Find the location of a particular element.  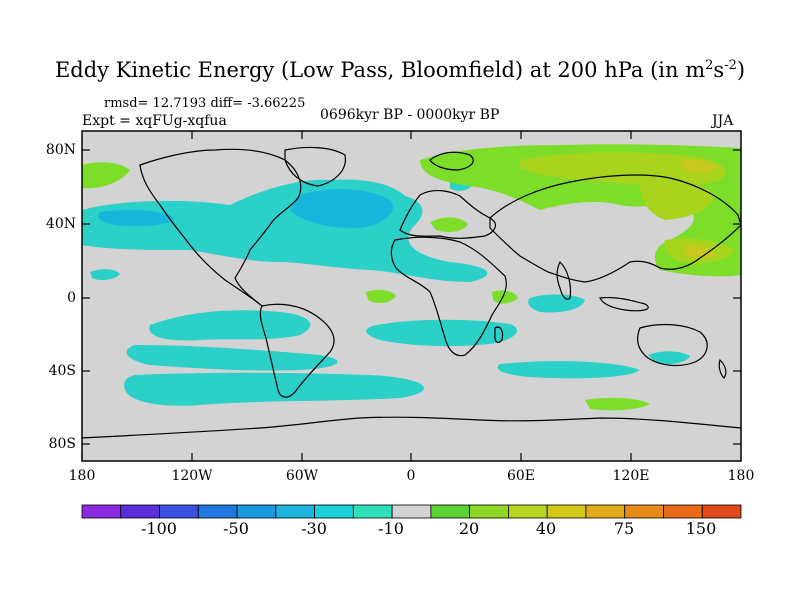

colorbar-label: 20 is located at coordinates (469, 528).